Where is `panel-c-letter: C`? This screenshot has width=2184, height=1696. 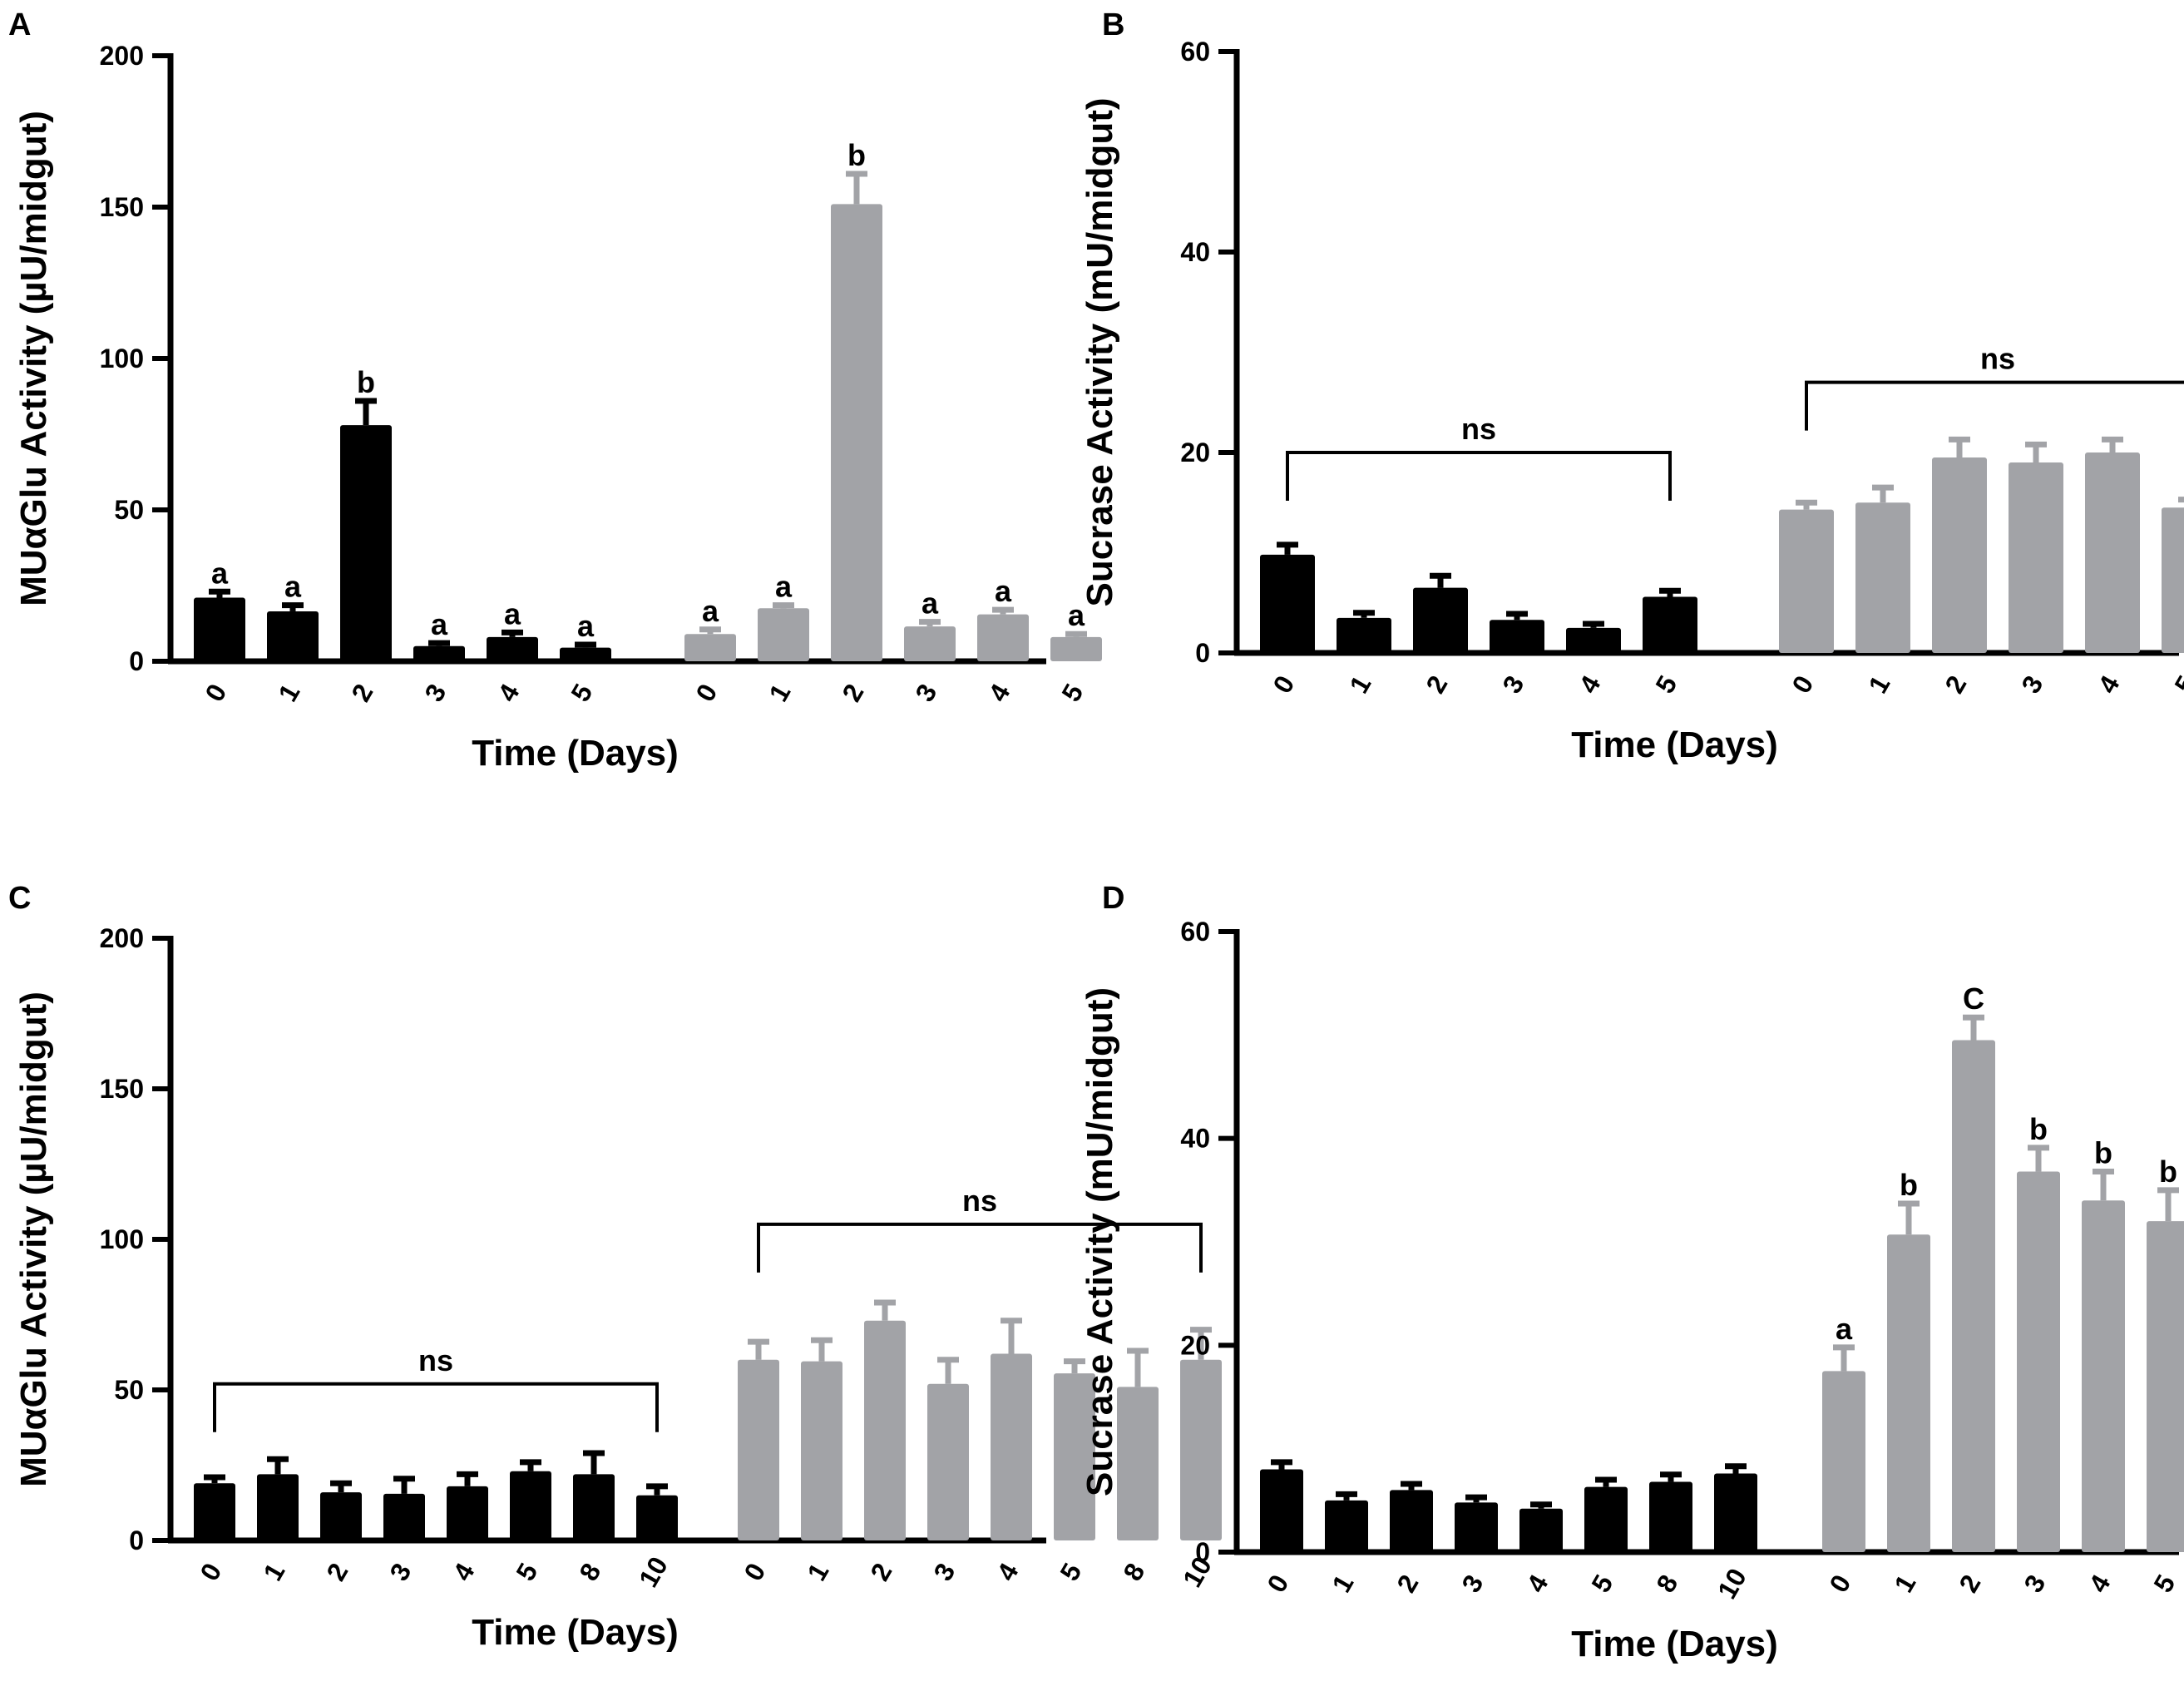
panel-c-letter: C is located at coordinates (19, 898).